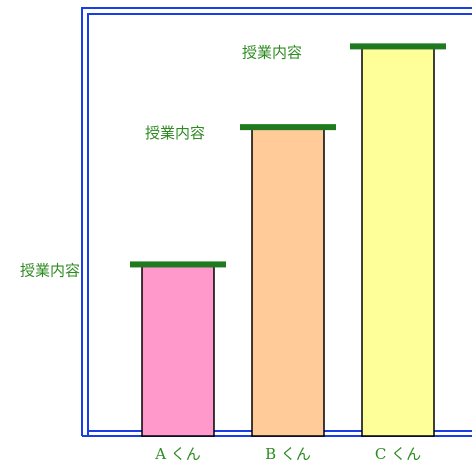 This screenshot has height=468, width=472. Describe the element at coordinates (175, 133) in the screenshot. I see `bar-label-2: 授業内容` at that location.